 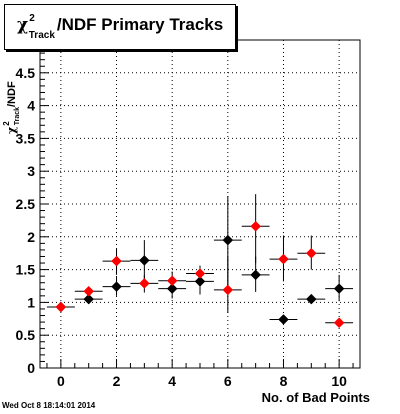 I want to click on y-tick-label: 1.5, so click(x=26, y=270).